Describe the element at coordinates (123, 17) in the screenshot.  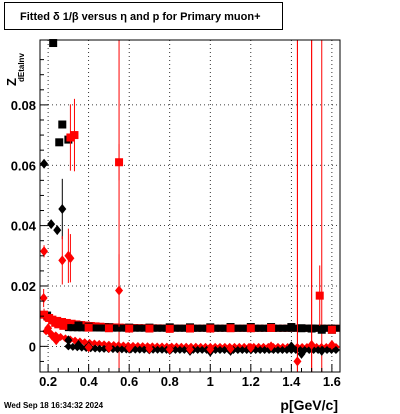
I see `title-eta: η` at that location.